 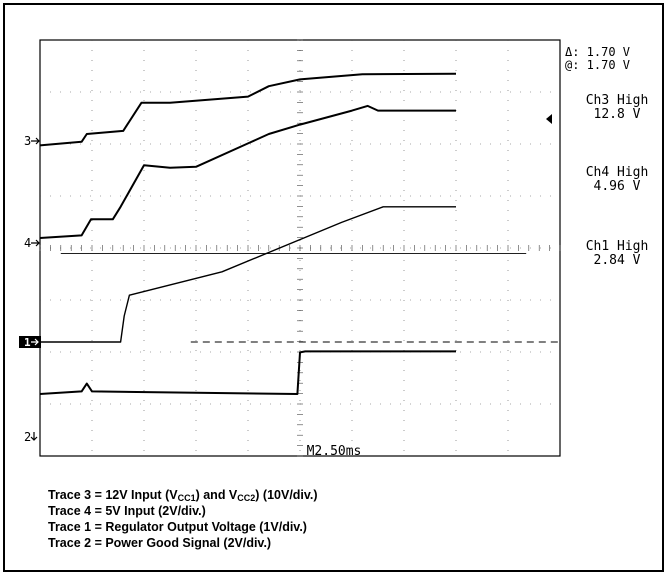 What do you see at coordinates (127, 511) in the screenshot?
I see `caption-trace4: Trace 4 = 5V Input (2V/div.)` at bounding box center [127, 511].